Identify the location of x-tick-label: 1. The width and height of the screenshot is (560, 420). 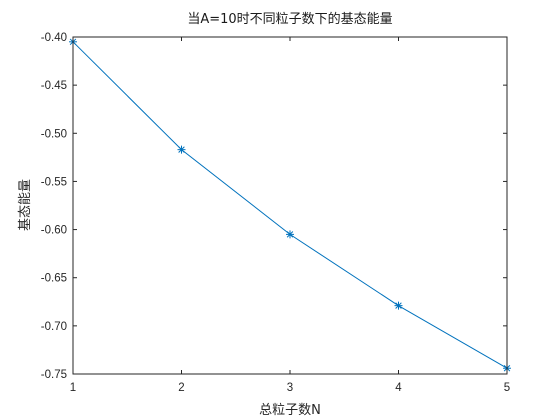
(73, 388).